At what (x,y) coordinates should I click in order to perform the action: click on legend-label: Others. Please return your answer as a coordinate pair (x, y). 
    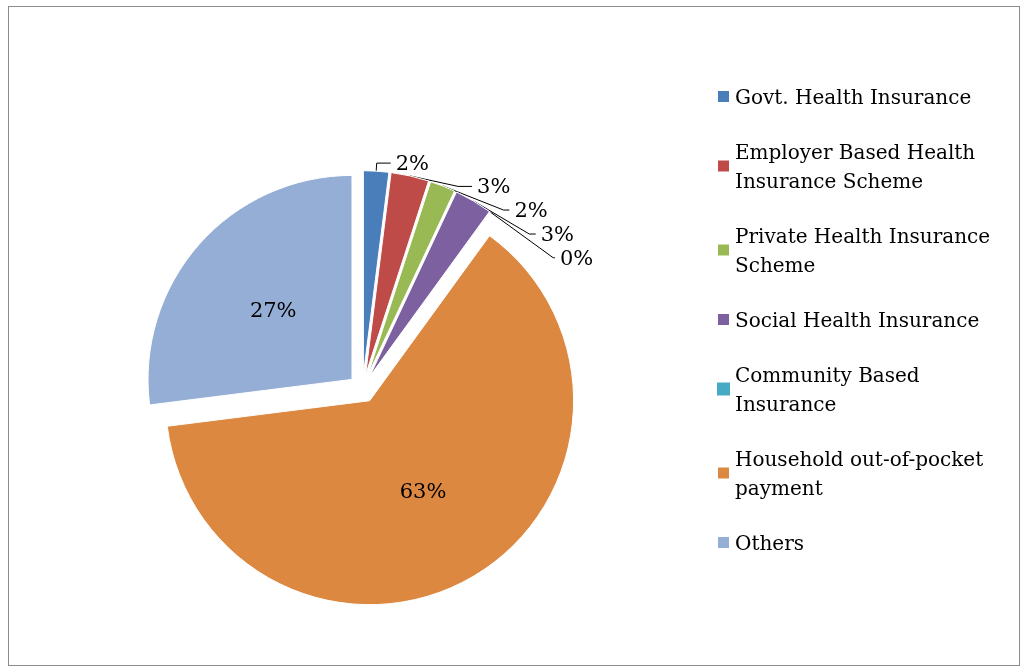
    Looking at the image, I should click on (769, 542).